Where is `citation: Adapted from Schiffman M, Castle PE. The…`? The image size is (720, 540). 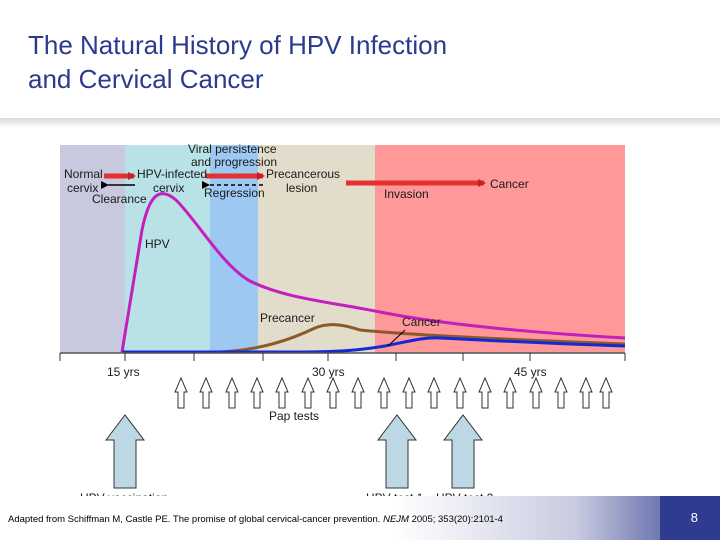 citation: Adapted from Schiffman M, Castle PE. The… is located at coordinates (255, 519).